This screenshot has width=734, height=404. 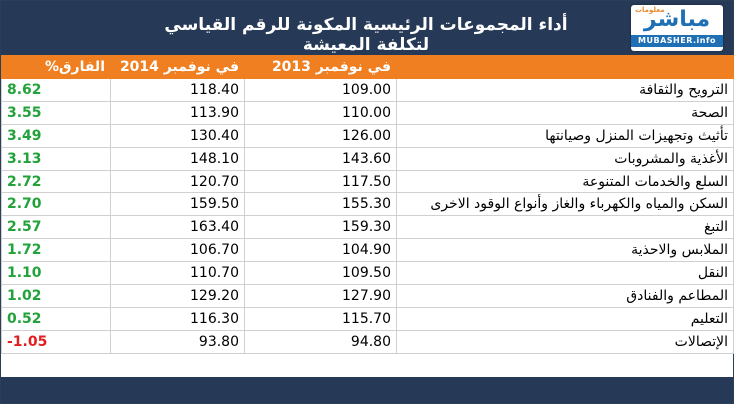 What do you see at coordinates (565, 318) in the screenshot?
I see `category-cell: التعليم` at bounding box center [565, 318].